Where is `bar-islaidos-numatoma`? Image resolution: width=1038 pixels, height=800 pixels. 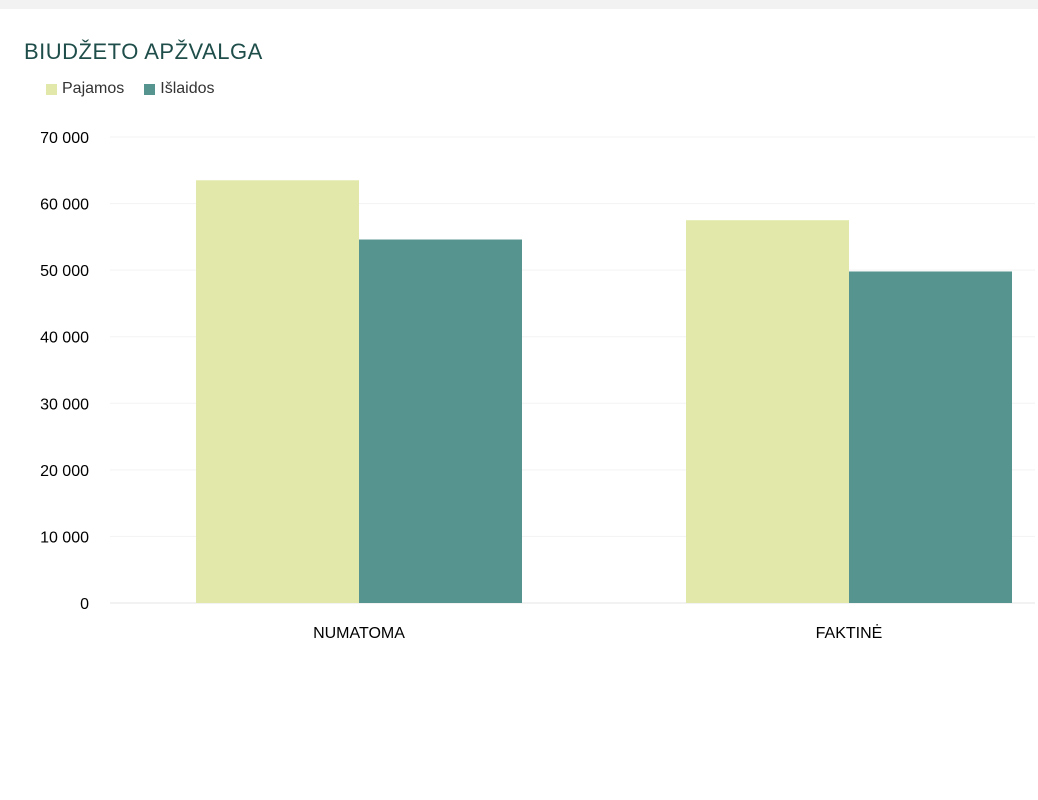 bar-islaidos-numatoma is located at coordinates (440, 421).